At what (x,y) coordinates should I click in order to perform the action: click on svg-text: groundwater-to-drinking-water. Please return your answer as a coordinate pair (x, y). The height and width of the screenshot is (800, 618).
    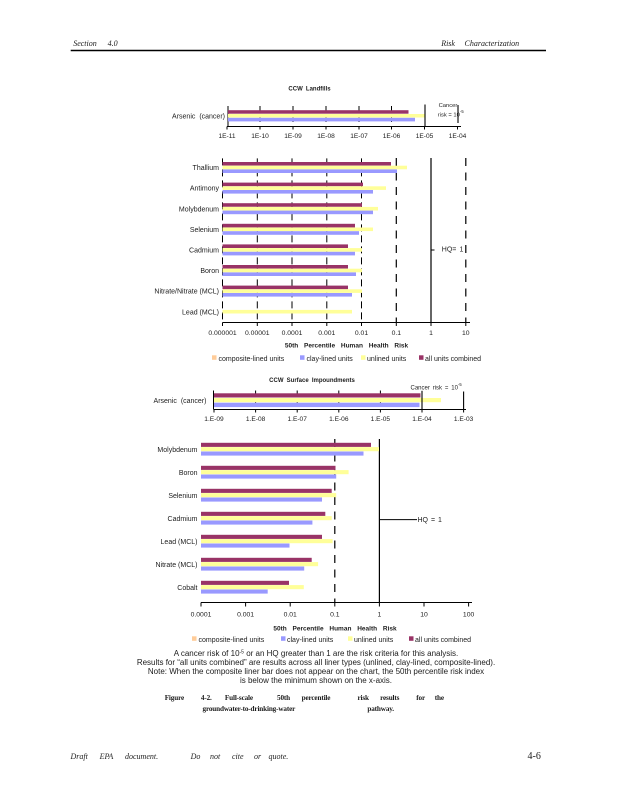
    Looking at the image, I should click on (250, 709).